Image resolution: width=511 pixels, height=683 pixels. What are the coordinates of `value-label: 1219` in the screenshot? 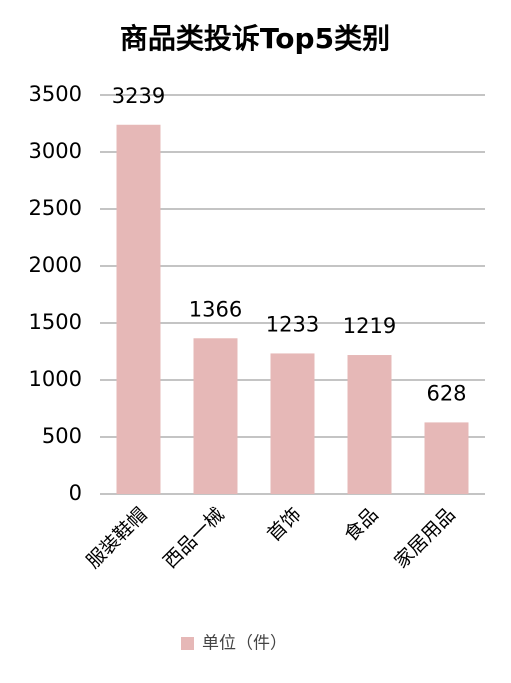 It's located at (369, 326).